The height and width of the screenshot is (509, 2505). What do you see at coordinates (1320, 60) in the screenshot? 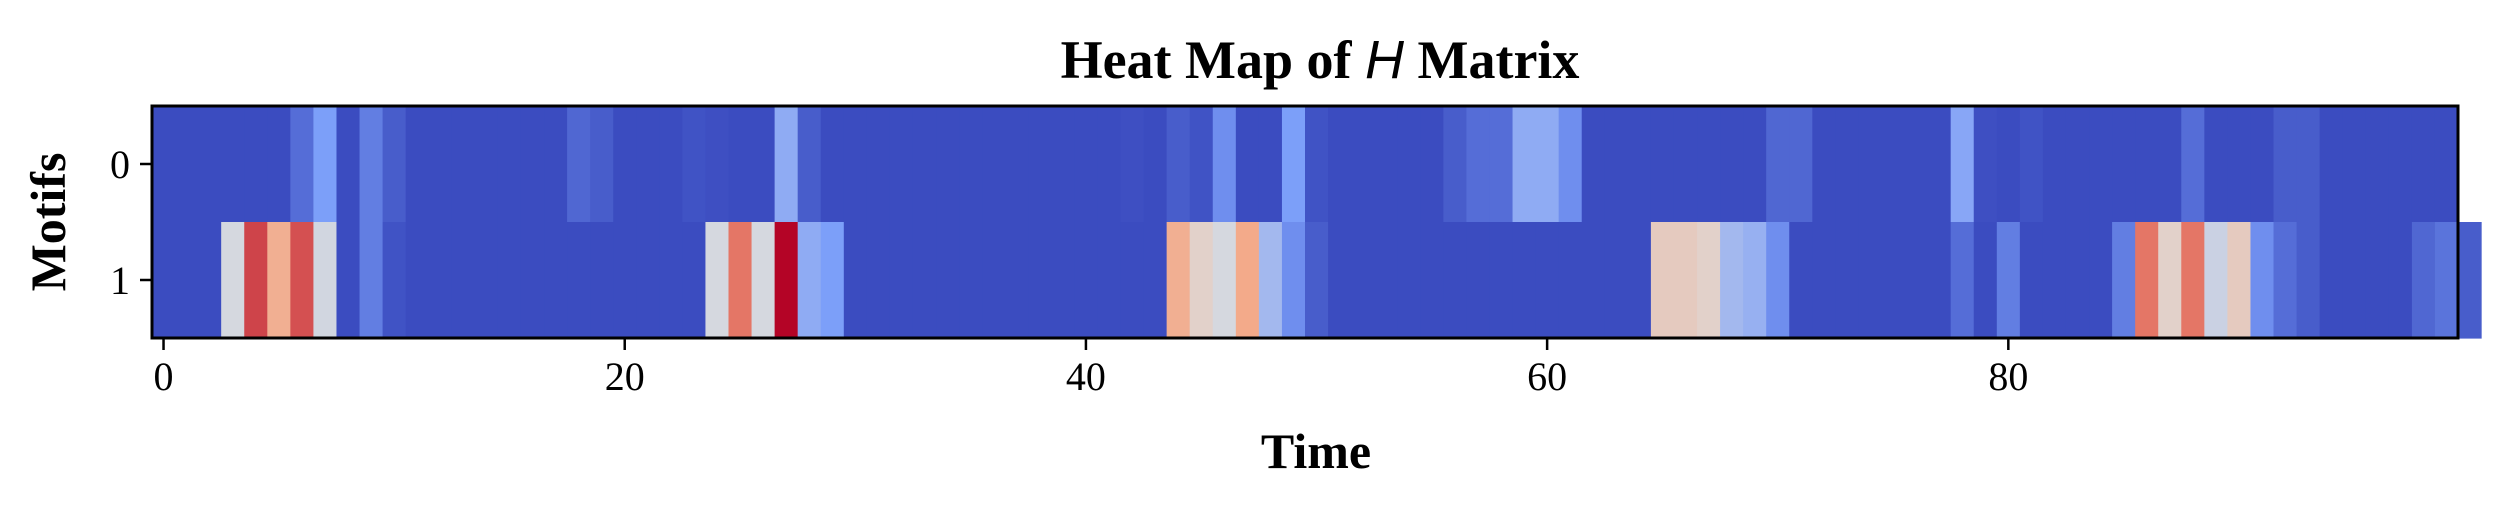
I see `chart-title: Heat Map of H Matrix` at bounding box center [1320, 60].